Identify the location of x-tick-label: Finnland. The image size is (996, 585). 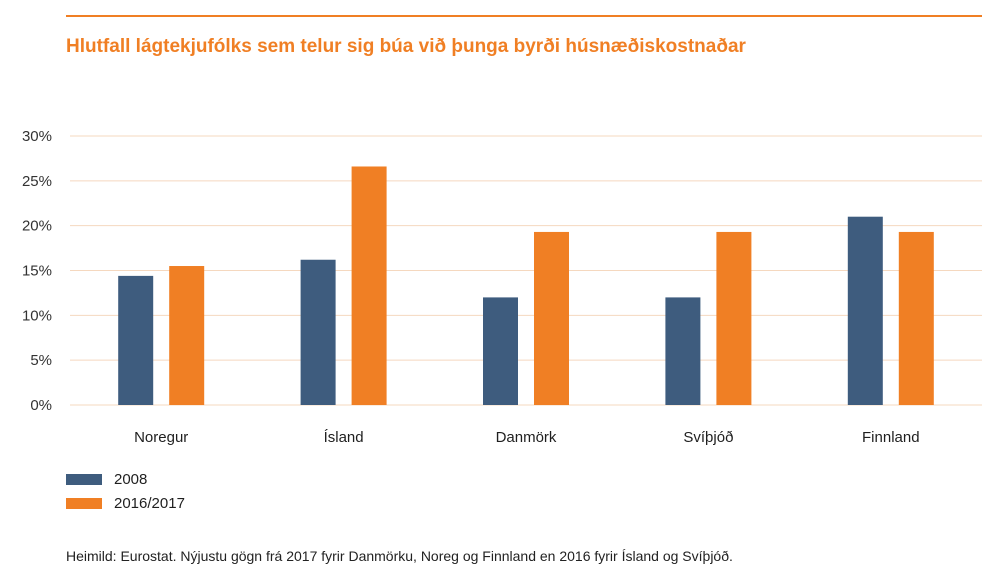
(891, 437).